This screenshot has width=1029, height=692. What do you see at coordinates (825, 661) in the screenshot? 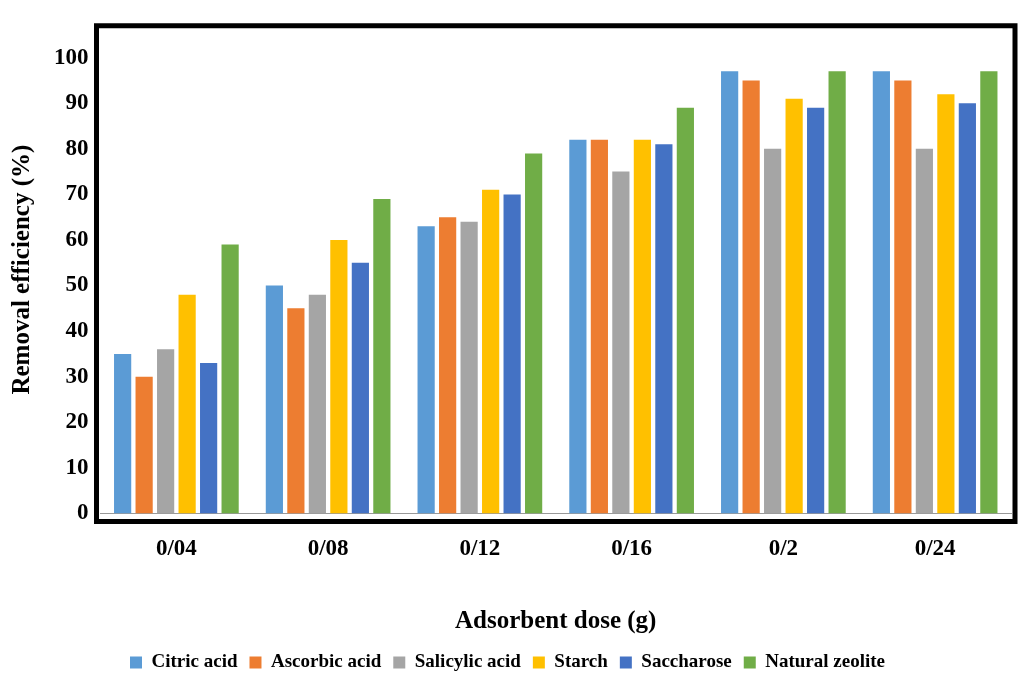
I see `legend-label: Natural zeolite` at bounding box center [825, 661].